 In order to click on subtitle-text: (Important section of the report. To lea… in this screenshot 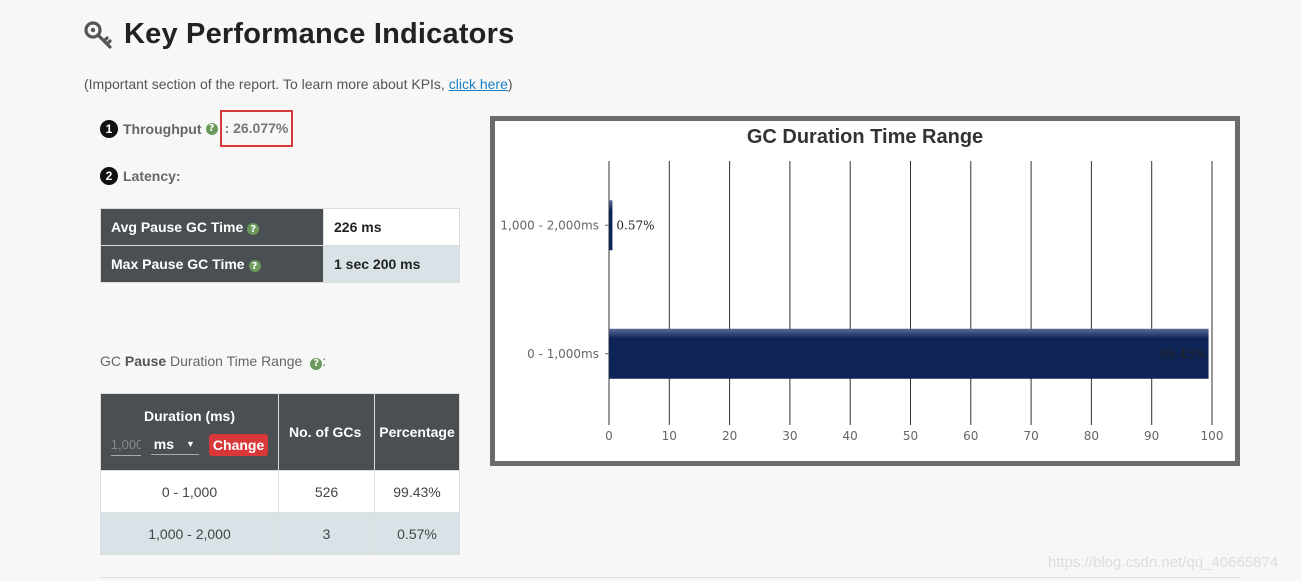, I will do `click(266, 84)`.